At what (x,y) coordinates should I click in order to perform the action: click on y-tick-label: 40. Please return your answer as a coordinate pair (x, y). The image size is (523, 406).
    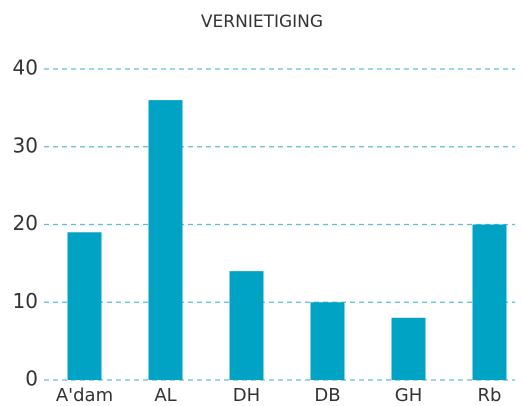
    Looking at the image, I should click on (25, 68).